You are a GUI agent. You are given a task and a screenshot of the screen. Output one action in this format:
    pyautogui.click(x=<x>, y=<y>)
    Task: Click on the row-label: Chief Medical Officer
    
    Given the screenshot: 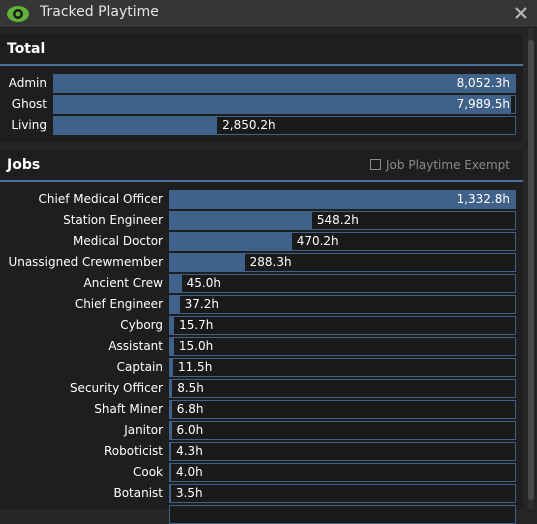 What is the action you would take?
    pyautogui.click(x=101, y=199)
    